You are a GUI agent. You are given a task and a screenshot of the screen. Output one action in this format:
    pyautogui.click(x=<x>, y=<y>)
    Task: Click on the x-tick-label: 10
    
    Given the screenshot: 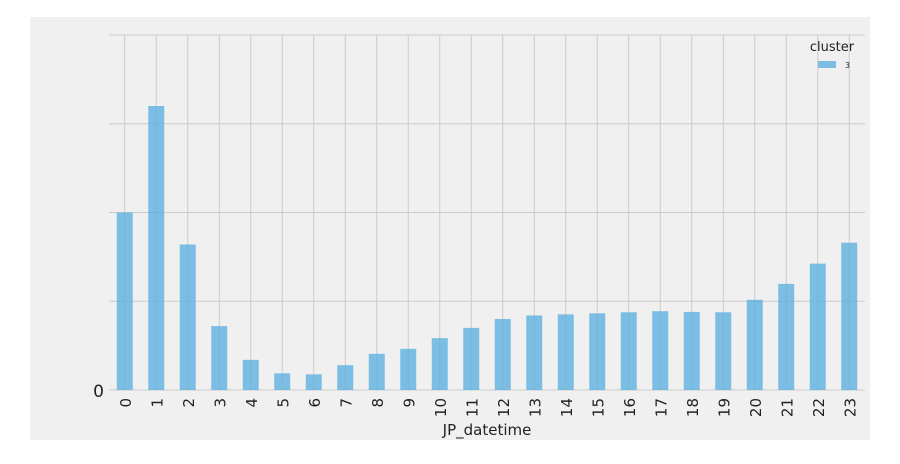 What is the action you would take?
    pyautogui.click(x=441, y=407)
    